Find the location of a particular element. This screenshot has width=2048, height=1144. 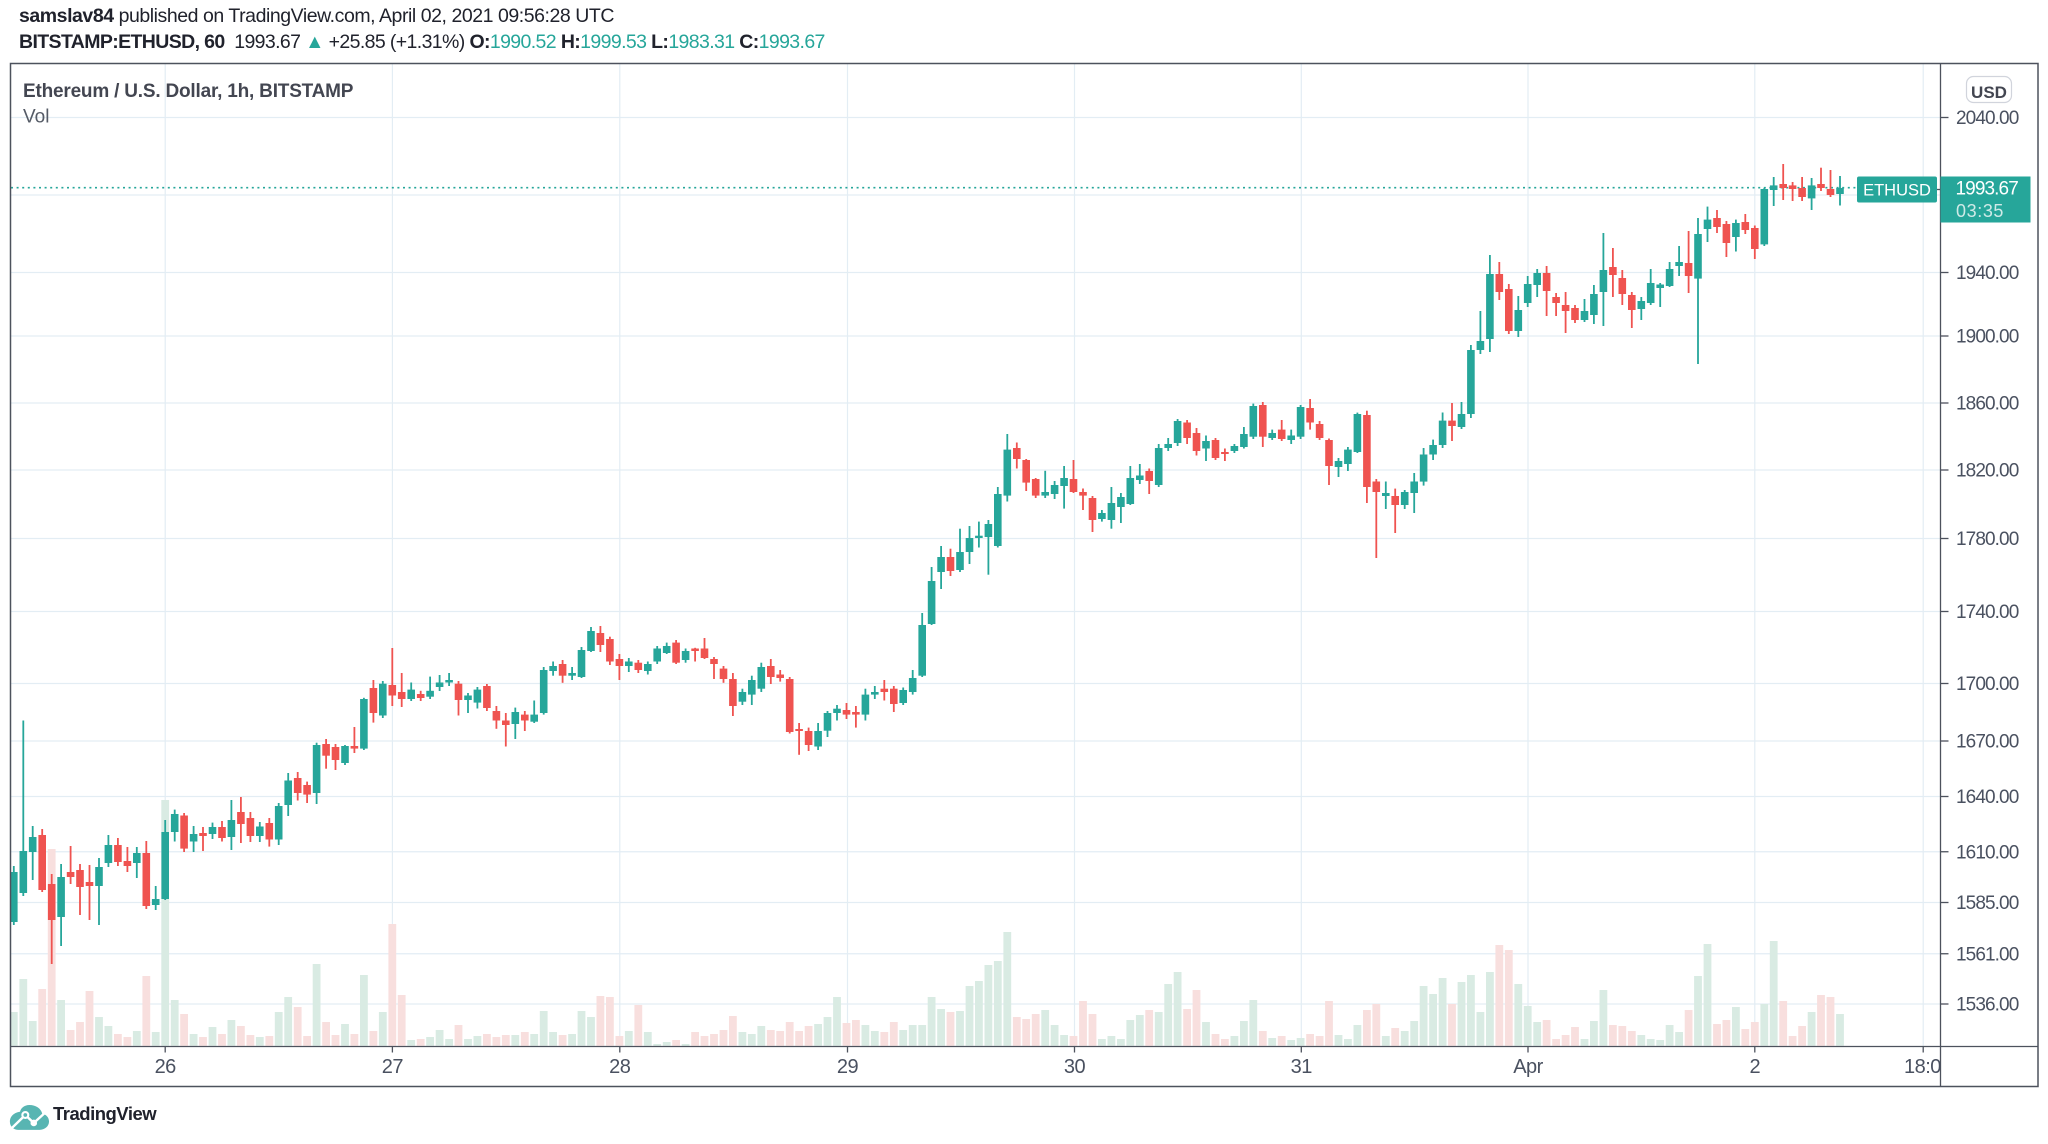

svg-text: 1610.00 is located at coordinates (1987, 853).